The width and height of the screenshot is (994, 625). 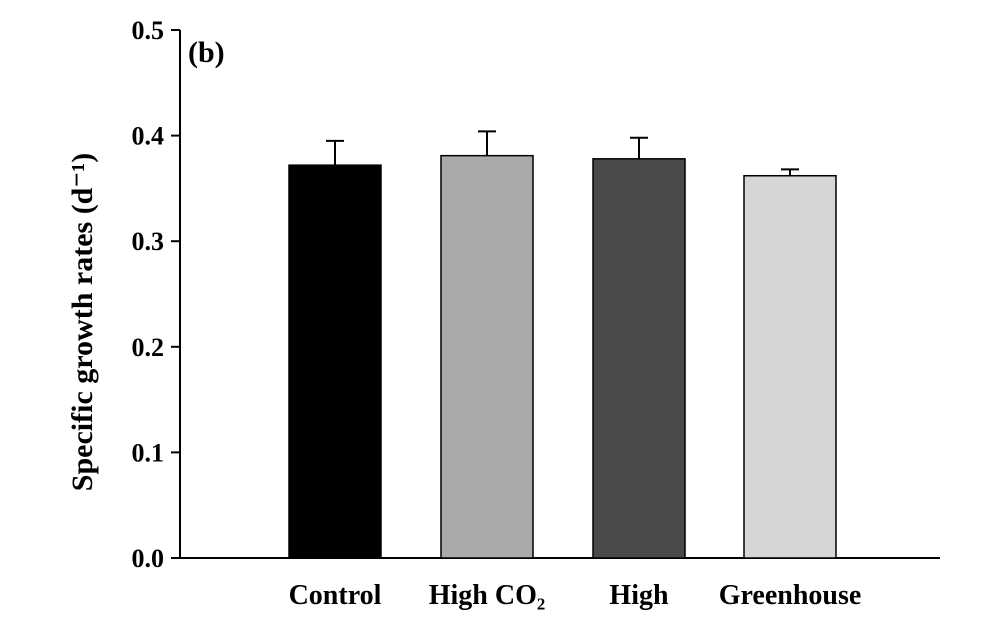 What do you see at coordinates (148, 136) in the screenshot?
I see `y-tick-label: 0.4` at bounding box center [148, 136].